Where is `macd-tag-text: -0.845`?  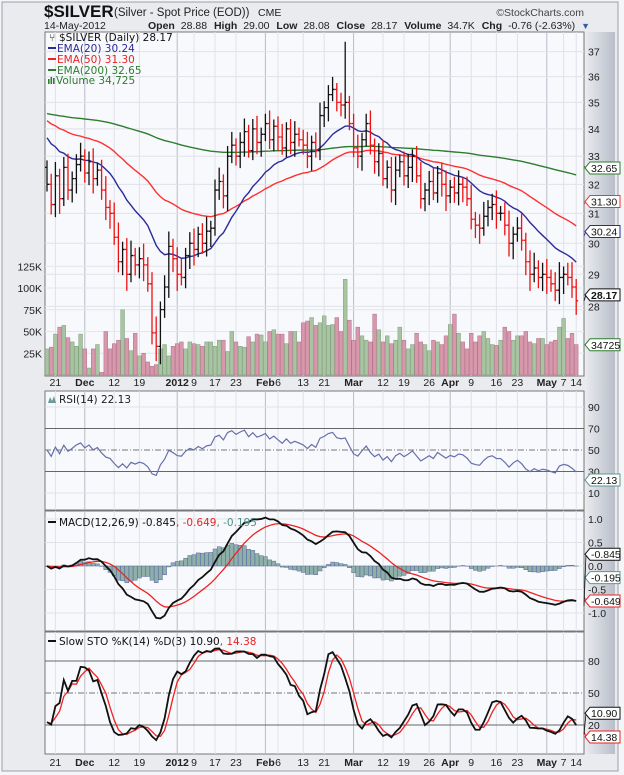
macd-tag-text: -0.845 is located at coordinates (606, 555).